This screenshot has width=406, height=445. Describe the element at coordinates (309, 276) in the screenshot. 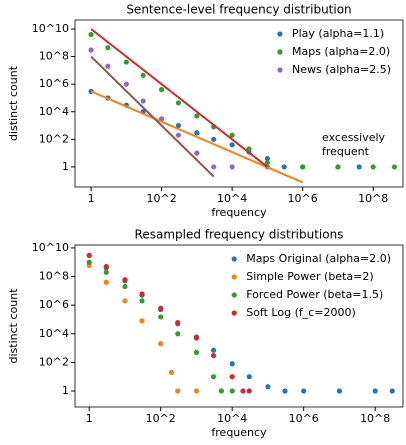

I see `legend-label: Simple Power (beta=2)` at that location.